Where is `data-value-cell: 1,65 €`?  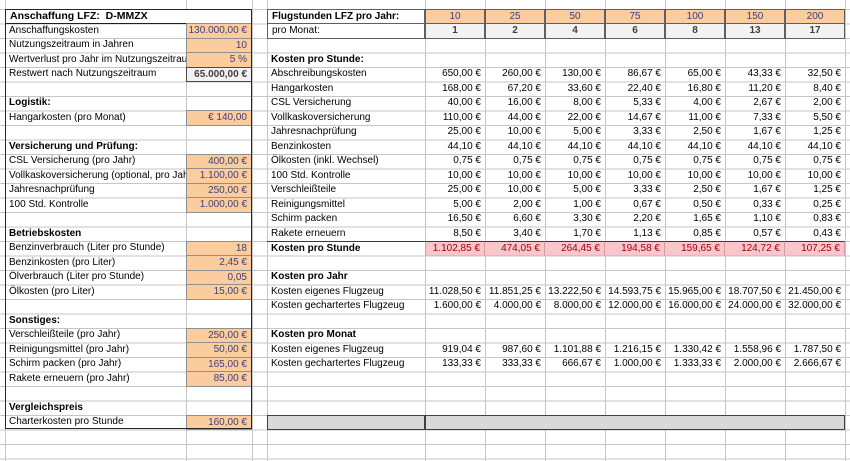 data-value-cell: 1,65 € is located at coordinates (707, 219).